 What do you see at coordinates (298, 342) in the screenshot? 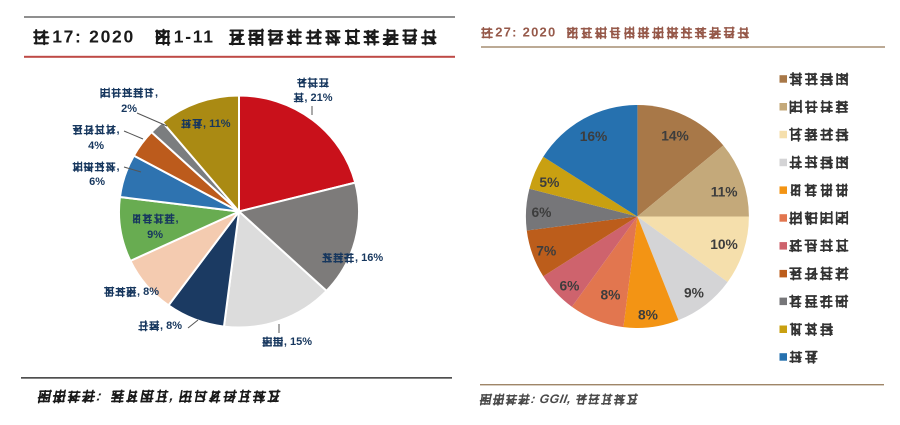
I see `svg-text: , 15%` at bounding box center [298, 342].